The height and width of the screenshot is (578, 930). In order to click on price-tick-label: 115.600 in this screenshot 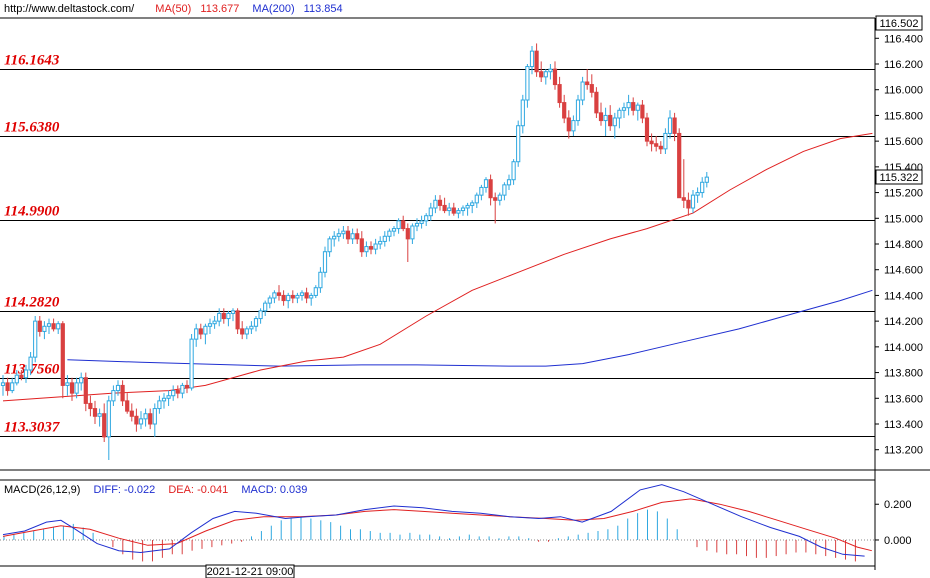, I will do `click(903, 142)`.